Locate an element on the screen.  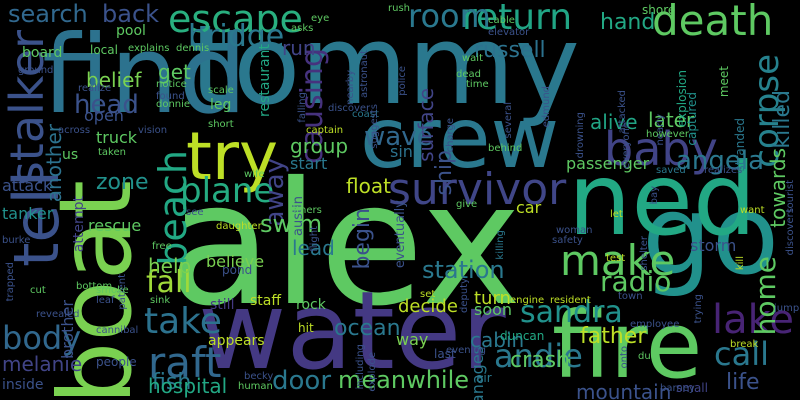
word-lead: lead is located at coordinates (313, 248).